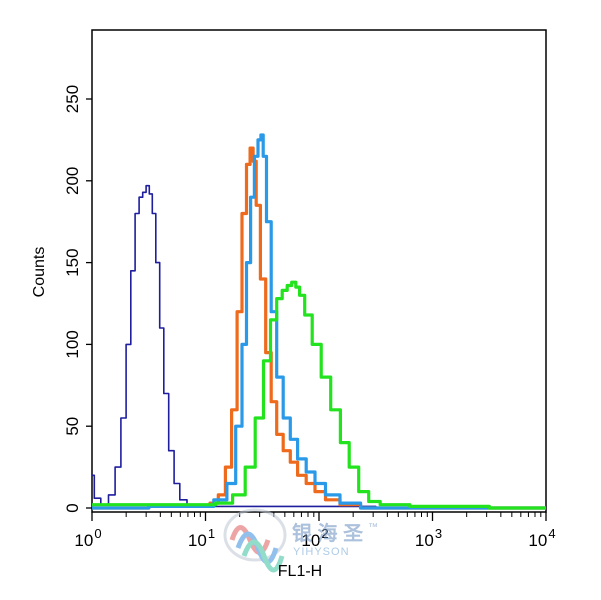  What do you see at coordinates (72, 344) in the screenshot?
I see `y-tick-label: 100` at bounding box center [72, 344].